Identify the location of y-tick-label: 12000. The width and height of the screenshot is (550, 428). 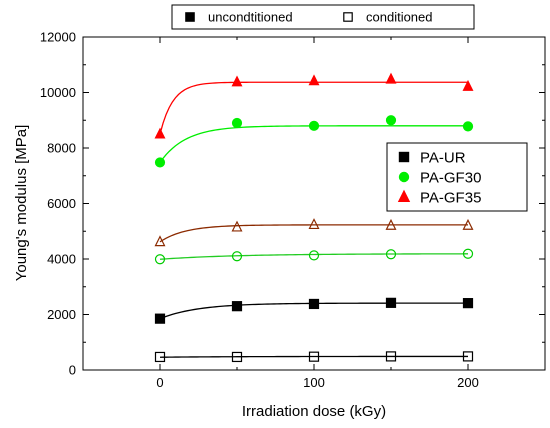
(58, 37).